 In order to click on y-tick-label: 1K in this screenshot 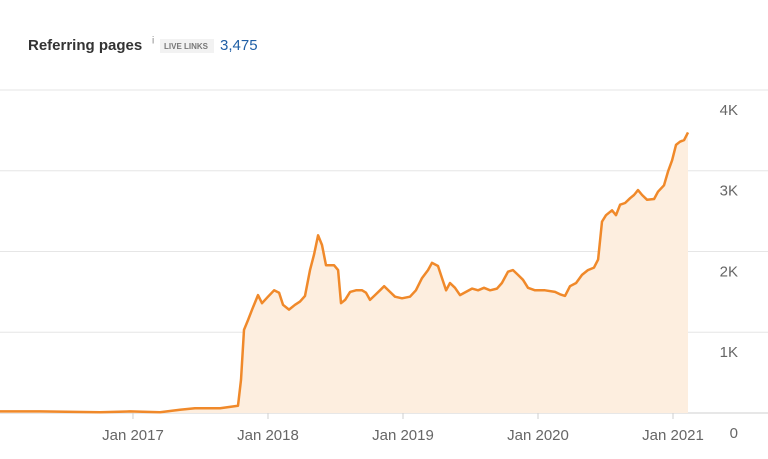, I will do `click(729, 352)`.